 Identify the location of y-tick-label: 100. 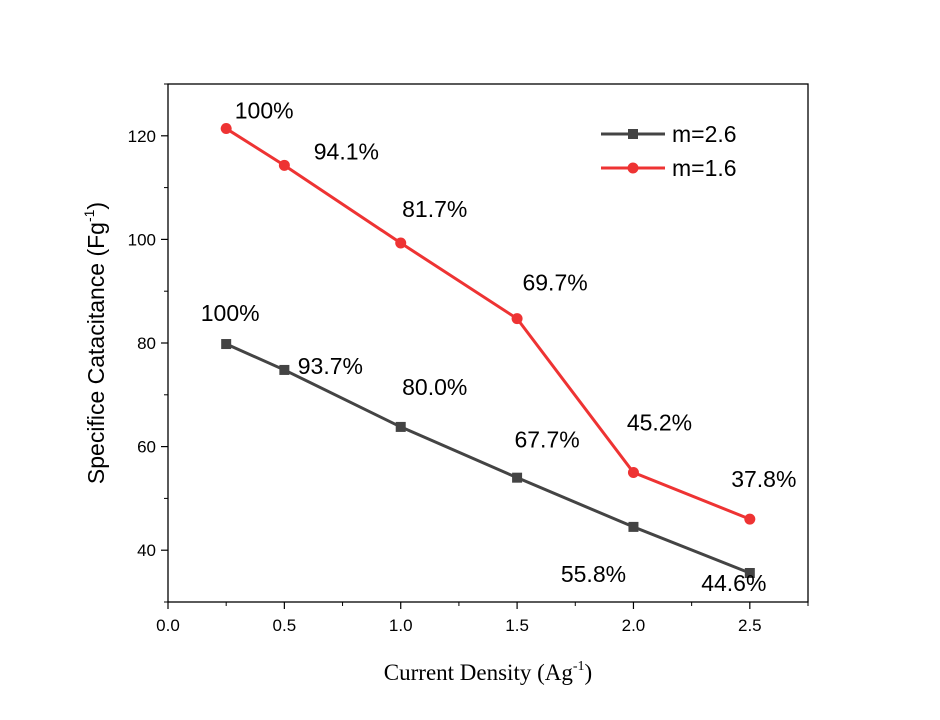
(142, 239).